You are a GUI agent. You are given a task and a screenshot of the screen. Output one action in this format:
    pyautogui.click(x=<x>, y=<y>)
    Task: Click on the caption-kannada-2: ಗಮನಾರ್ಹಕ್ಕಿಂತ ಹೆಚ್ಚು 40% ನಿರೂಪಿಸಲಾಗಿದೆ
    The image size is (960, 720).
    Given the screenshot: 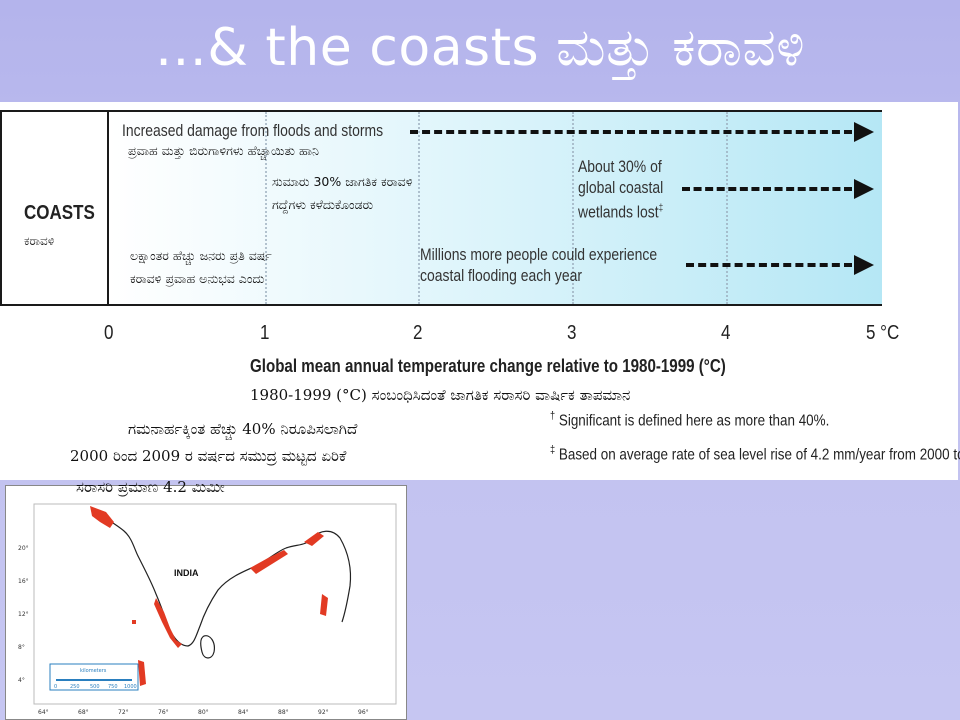 What is the action you would take?
    pyautogui.click(x=243, y=429)
    